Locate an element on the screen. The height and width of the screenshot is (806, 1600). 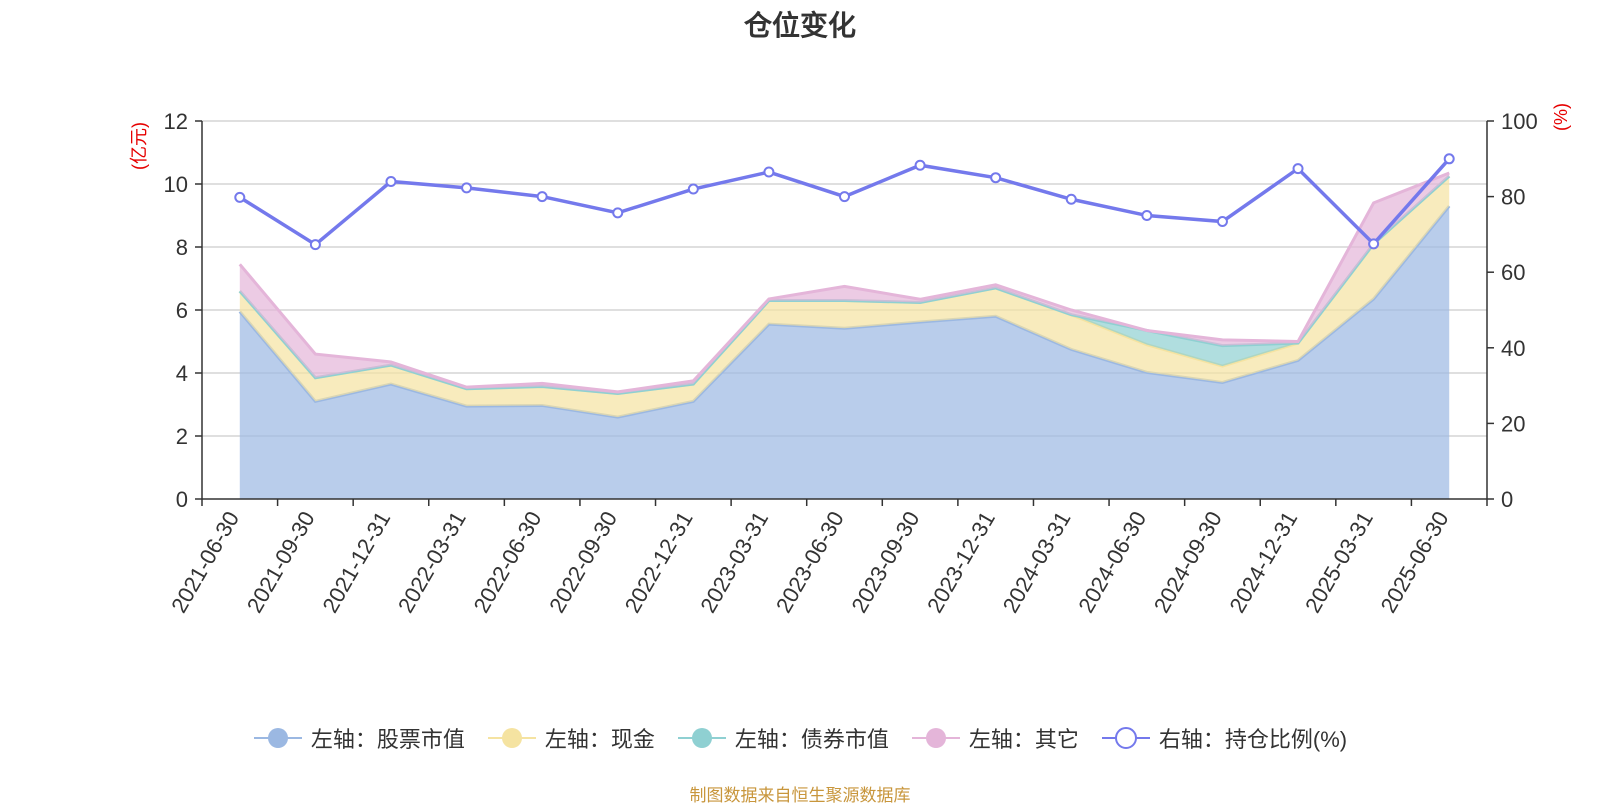
left-axis-tick-label: 10 is located at coordinates (176, 184).